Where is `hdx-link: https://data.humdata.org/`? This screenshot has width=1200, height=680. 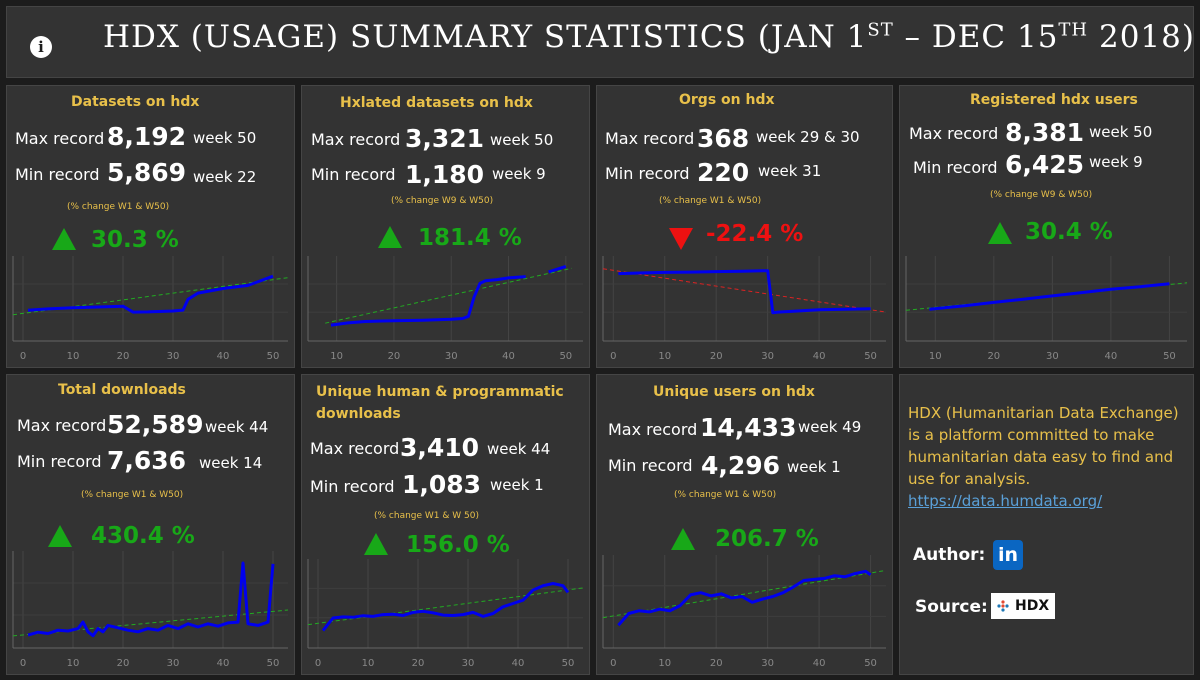
hdx-link: https://data.humdata.org/ is located at coordinates (1005, 501).